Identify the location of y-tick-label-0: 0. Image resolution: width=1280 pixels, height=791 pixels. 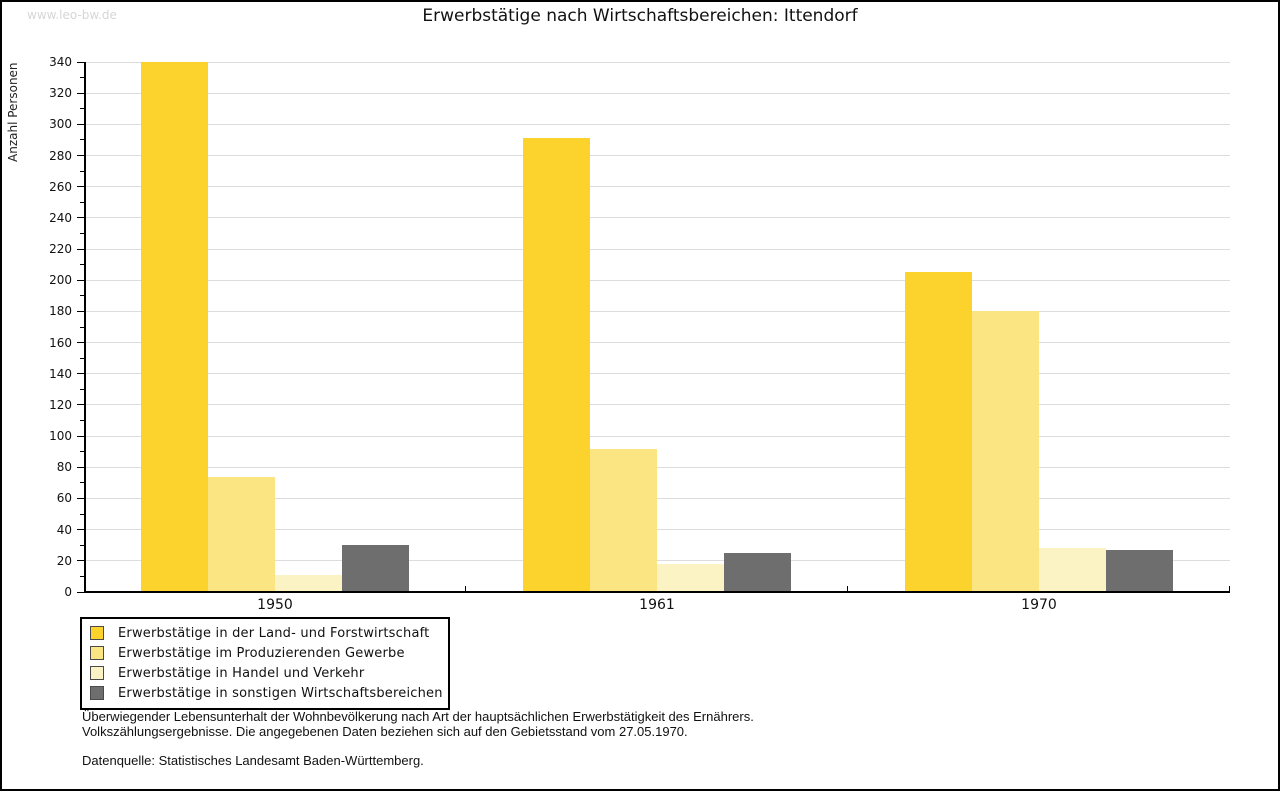
(68, 592).